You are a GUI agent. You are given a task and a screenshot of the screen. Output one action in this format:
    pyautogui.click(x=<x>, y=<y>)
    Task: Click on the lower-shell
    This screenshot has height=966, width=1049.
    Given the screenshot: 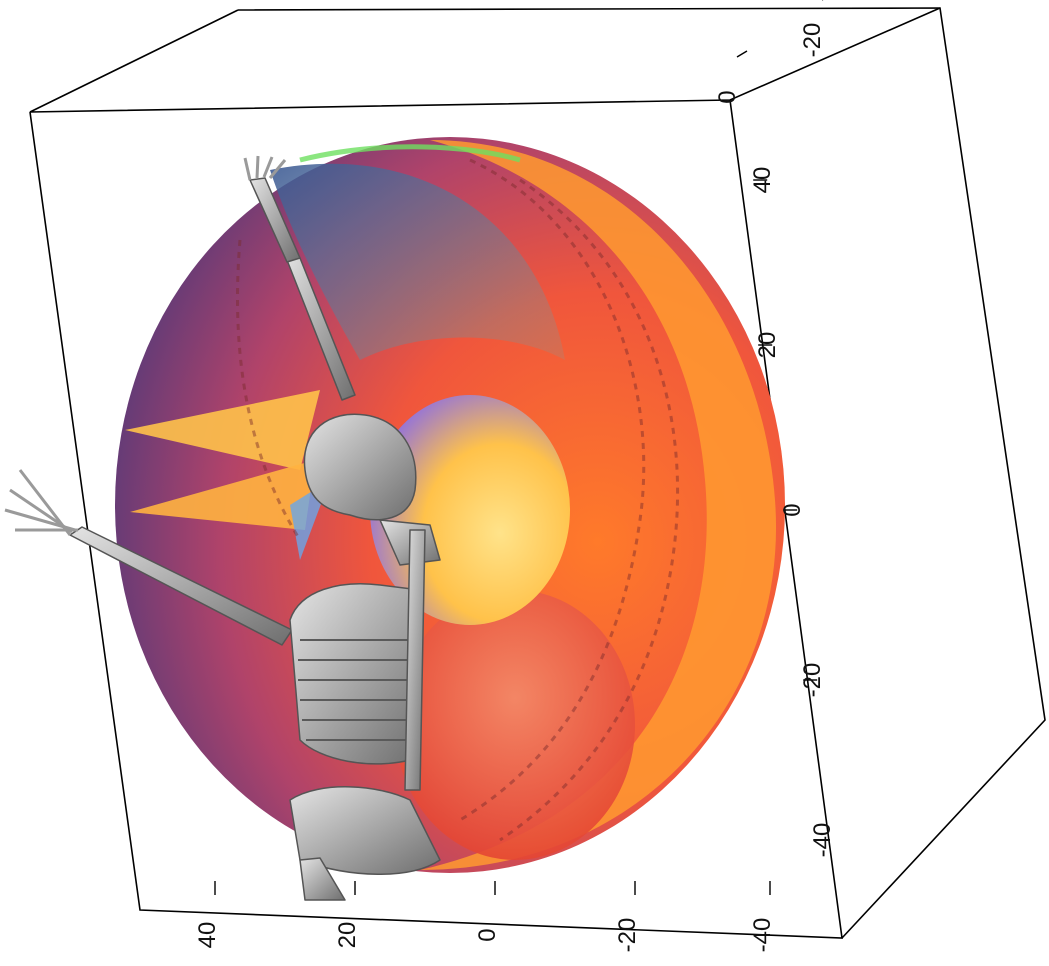 What is the action you would take?
    pyautogui.click(x=515, y=725)
    